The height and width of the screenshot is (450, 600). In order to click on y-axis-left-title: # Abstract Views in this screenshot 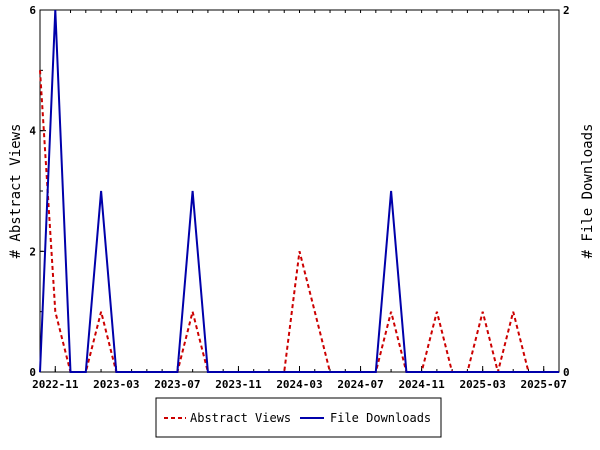, I will do `click(16, 191)`.